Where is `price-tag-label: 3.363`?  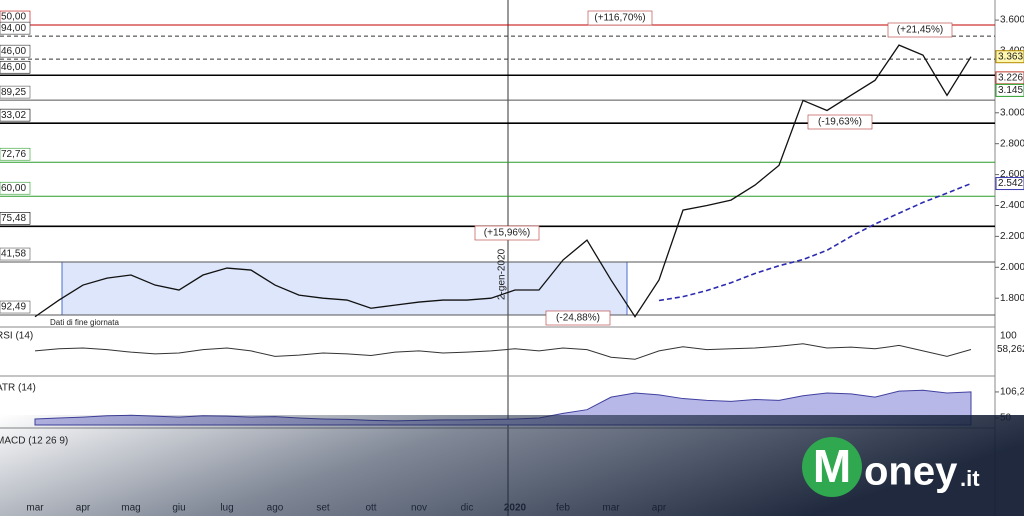 price-tag-label: 3.363 is located at coordinates (1010, 56).